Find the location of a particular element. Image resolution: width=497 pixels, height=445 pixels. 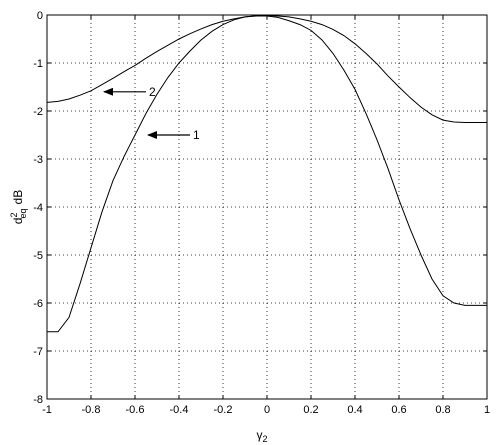

y-tick-label: 0 is located at coordinates (40, 16).